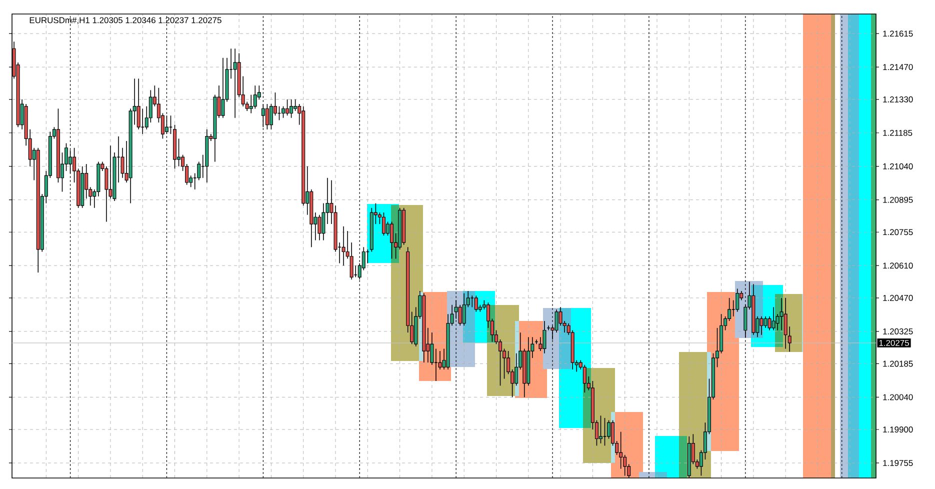 The height and width of the screenshot is (489, 935). What do you see at coordinates (898, 33) in the screenshot?
I see `y-tick-label: 1.21615` at bounding box center [898, 33].